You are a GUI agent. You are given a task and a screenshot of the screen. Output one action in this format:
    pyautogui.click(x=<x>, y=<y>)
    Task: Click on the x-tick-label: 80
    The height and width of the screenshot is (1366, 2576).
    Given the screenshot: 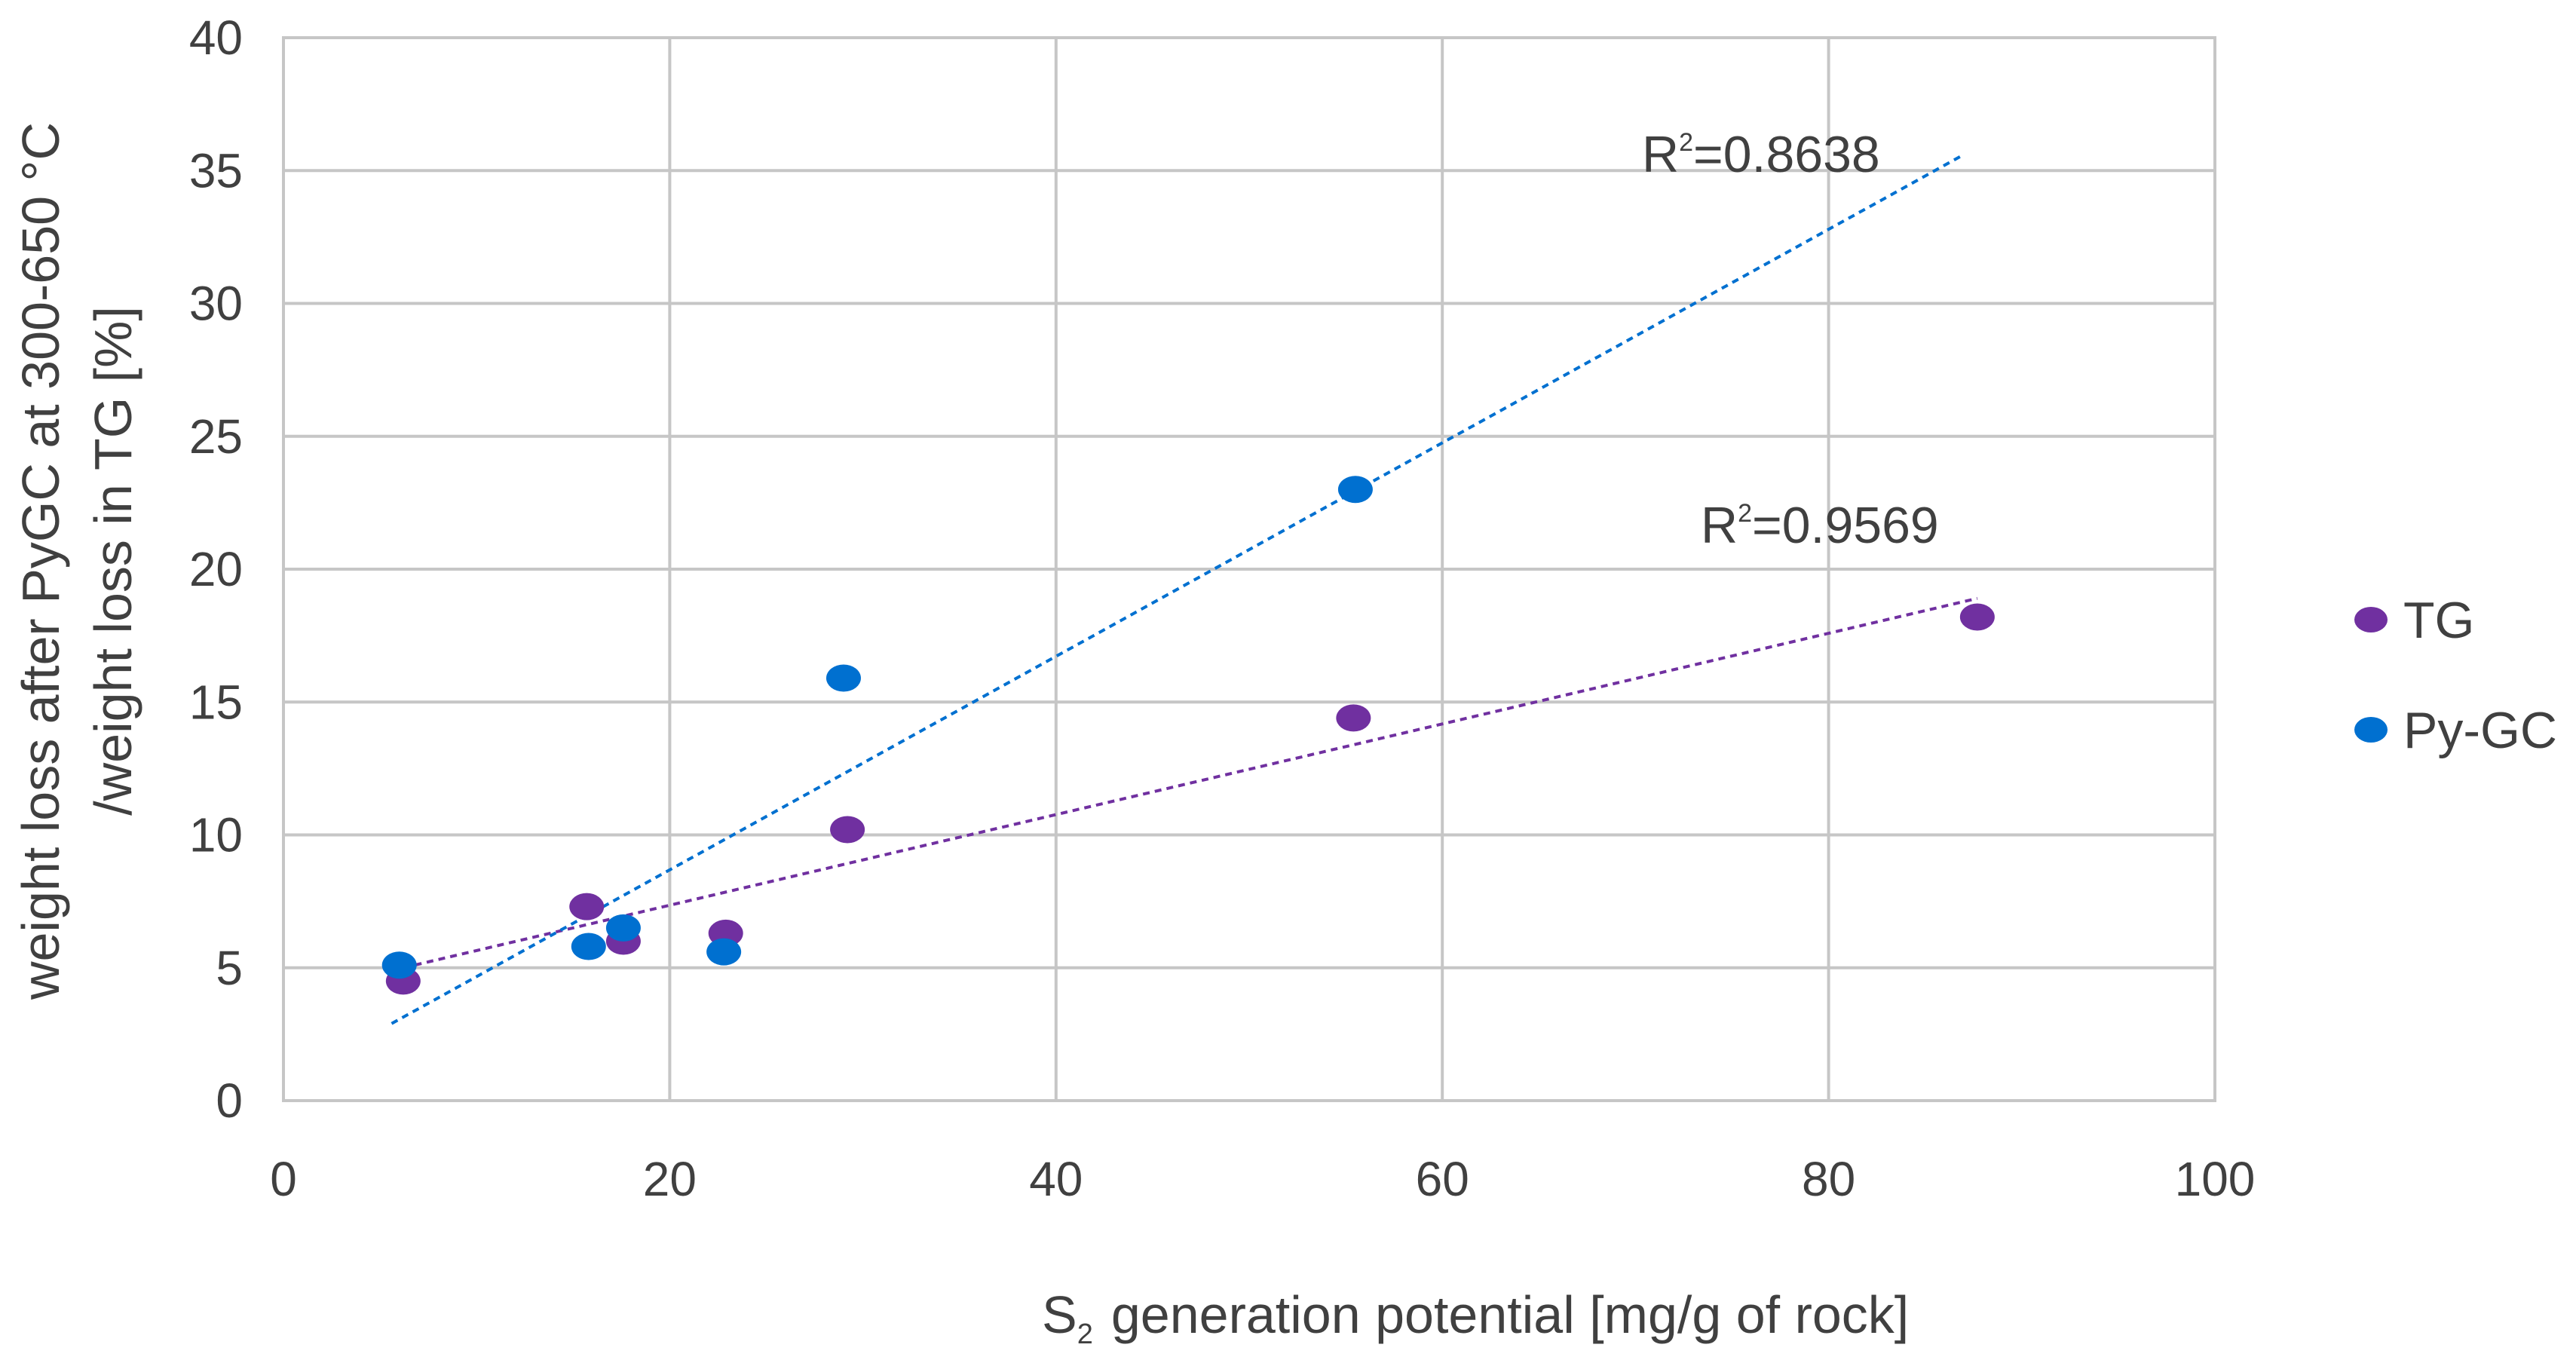 What is the action you would take?
    pyautogui.click(x=1828, y=1179)
    